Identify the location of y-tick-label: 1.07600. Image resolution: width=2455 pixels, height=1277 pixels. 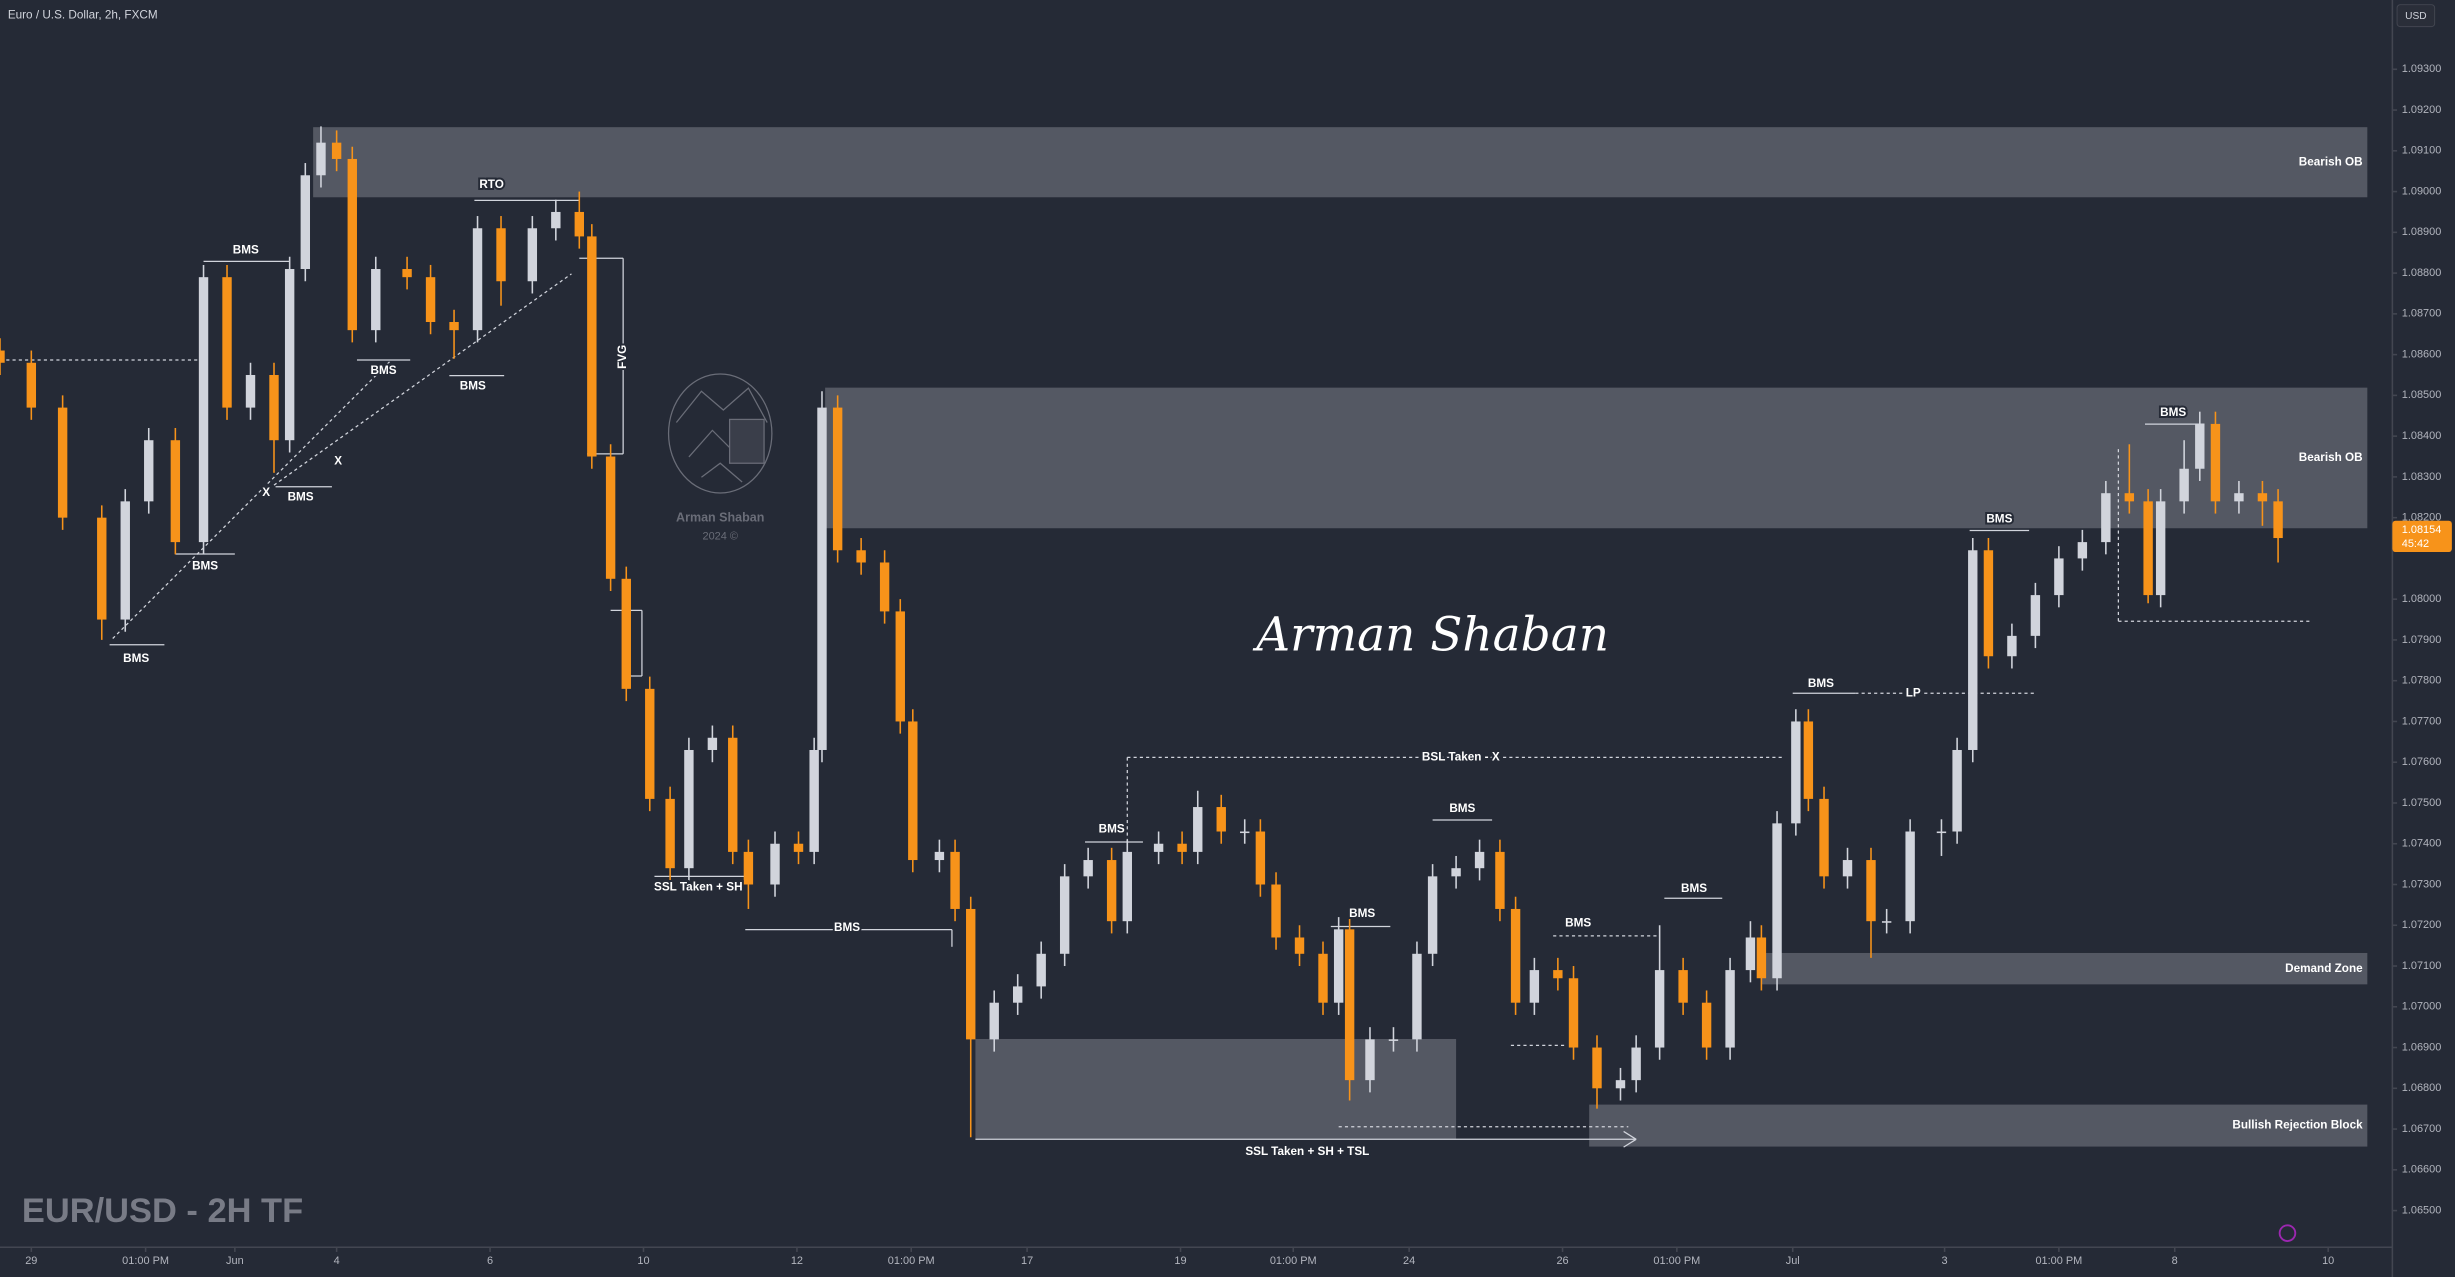
(2422, 762).